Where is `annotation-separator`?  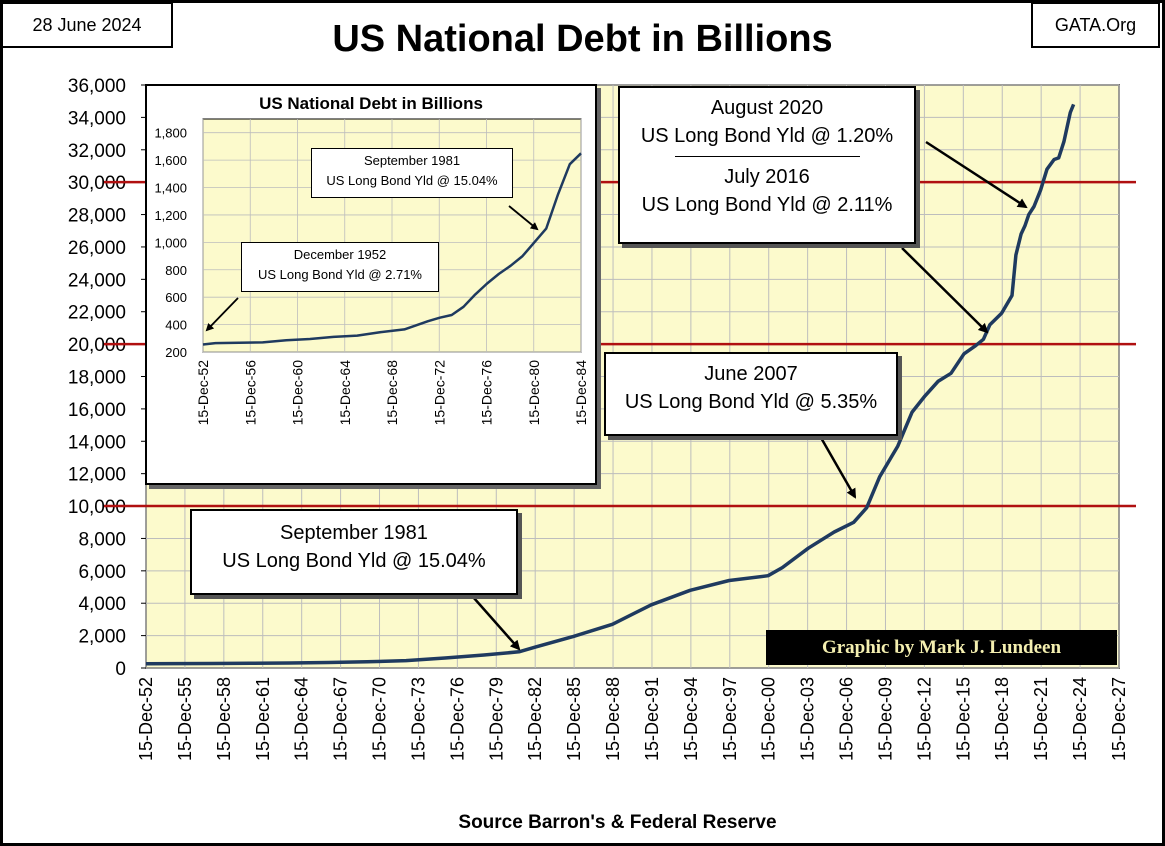 annotation-separator is located at coordinates (767, 156).